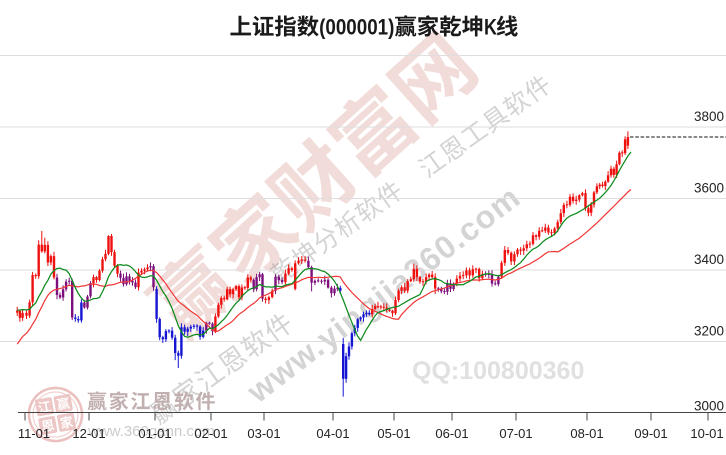  I want to click on svg-text: (000001), so click(356, 27).